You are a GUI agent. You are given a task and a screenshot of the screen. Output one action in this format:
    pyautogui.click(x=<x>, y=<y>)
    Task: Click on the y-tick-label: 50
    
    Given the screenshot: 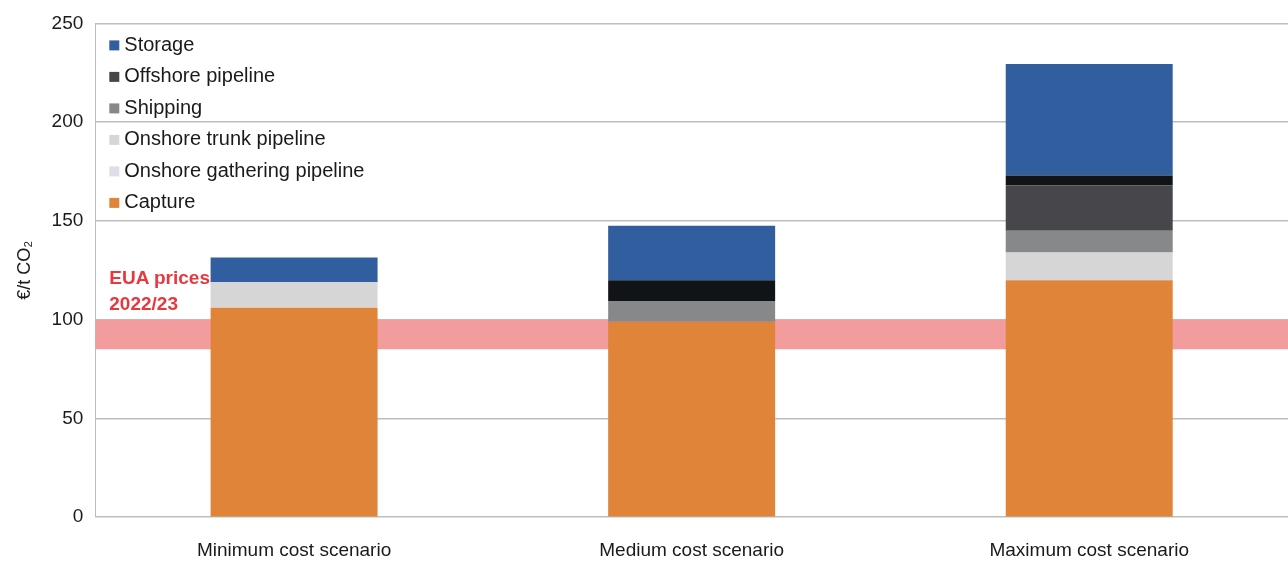 What is the action you would take?
    pyautogui.click(x=73, y=417)
    